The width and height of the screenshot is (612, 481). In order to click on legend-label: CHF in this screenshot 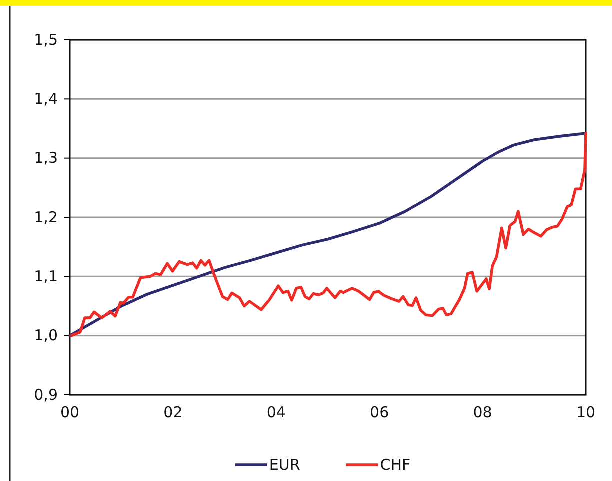, I will do `click(395, 465)`.